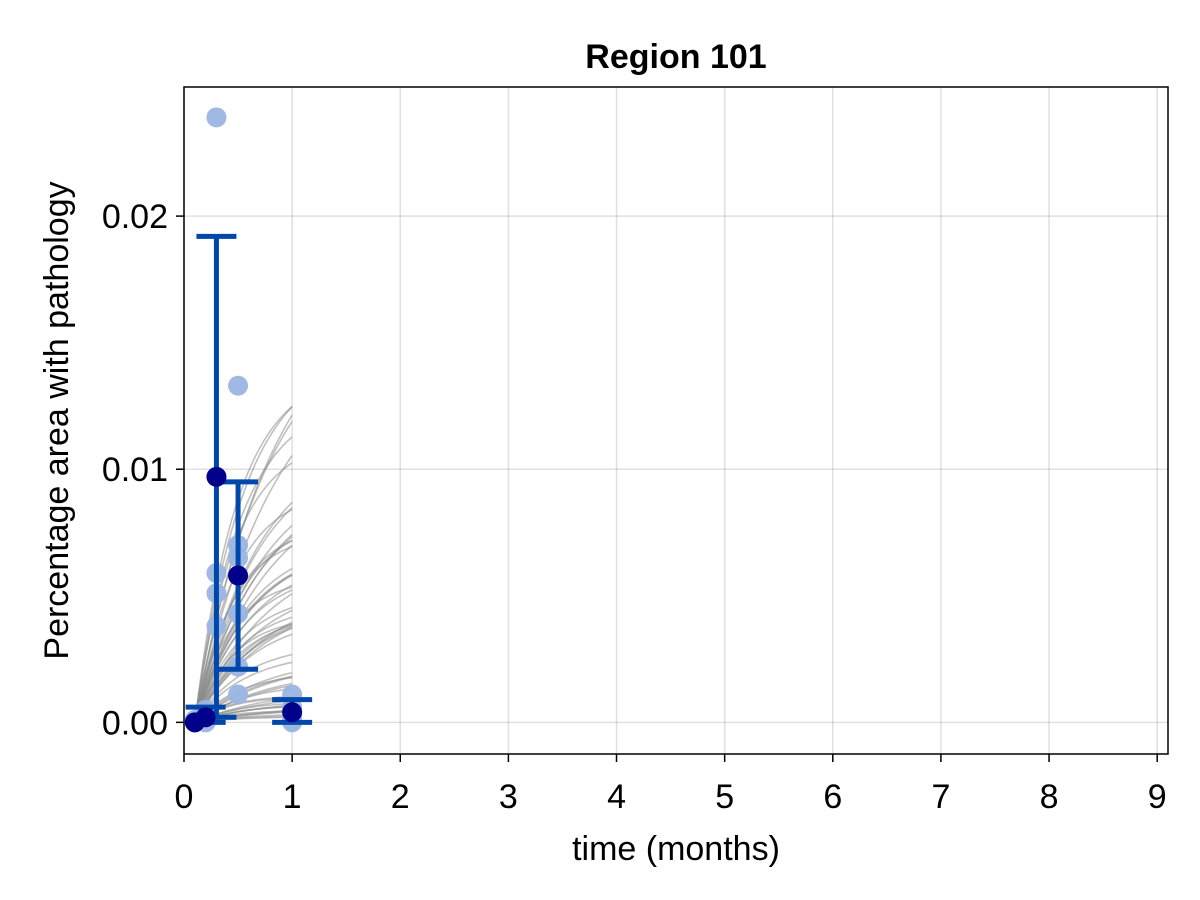 Image resolution: width=1200 pixels, height=900 pixels. Describe the element at coordinates (292, 797) in the screenshot. I see `x-tick-label: 1` at that location.